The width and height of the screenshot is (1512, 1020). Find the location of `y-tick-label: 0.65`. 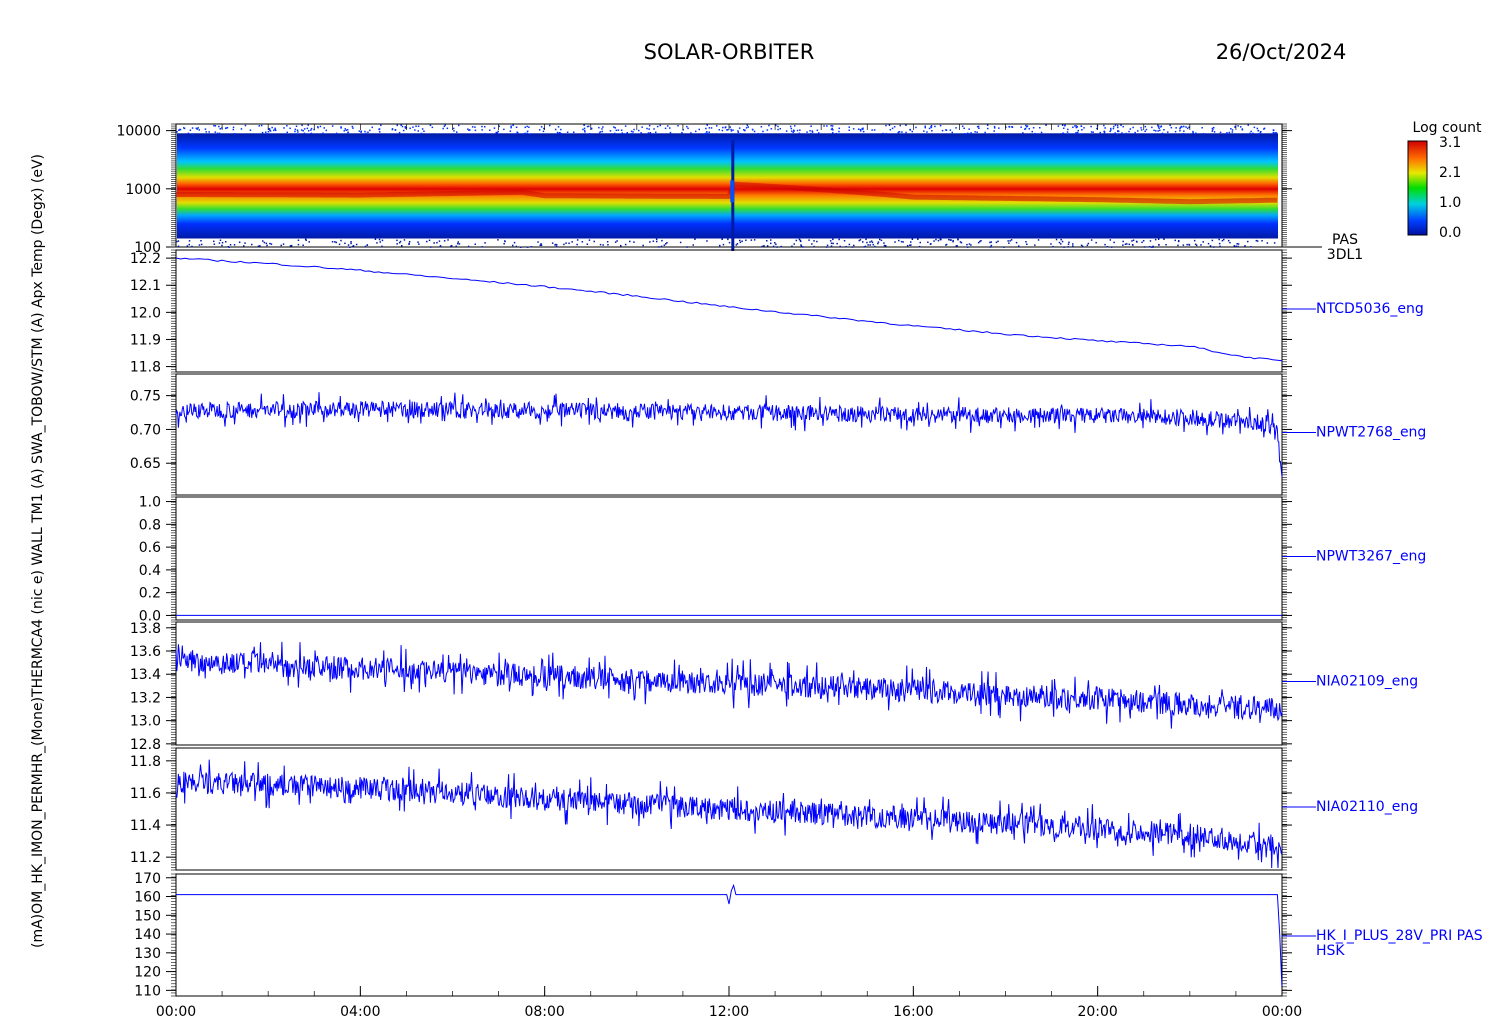

y-tick-label: 0.65 is located at coordinates (145, 464).